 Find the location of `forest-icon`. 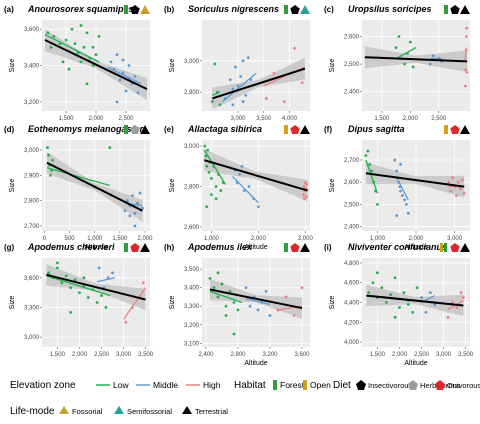

forest-icon is located at coordinates (275, 385).